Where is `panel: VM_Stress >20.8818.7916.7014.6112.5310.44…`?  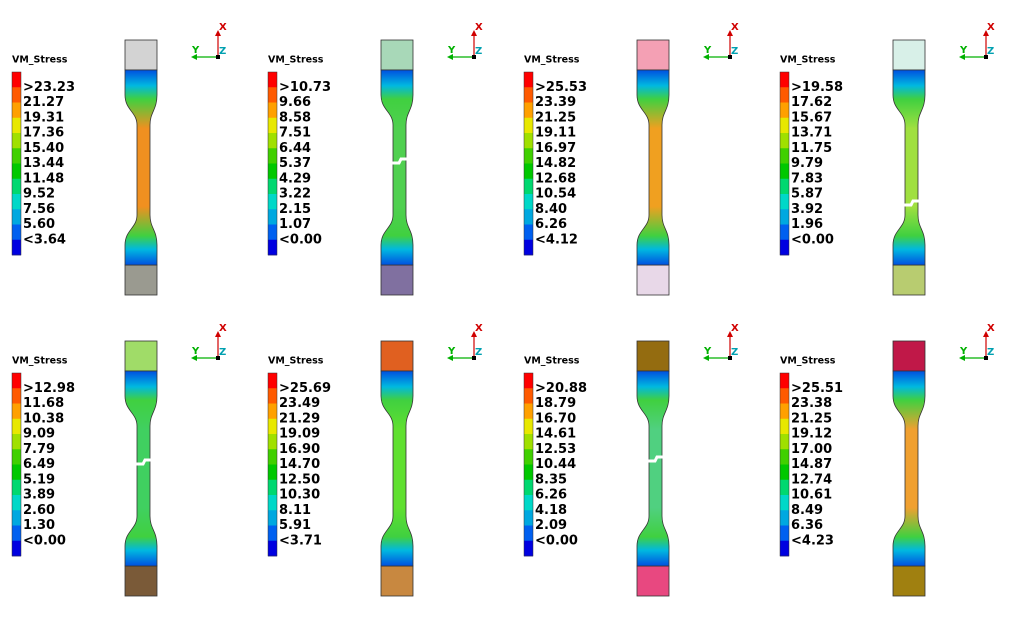 panel: VM_Stress >20.8818.7916.7014.6112.5310.44… is located at coordinates (631, 460).